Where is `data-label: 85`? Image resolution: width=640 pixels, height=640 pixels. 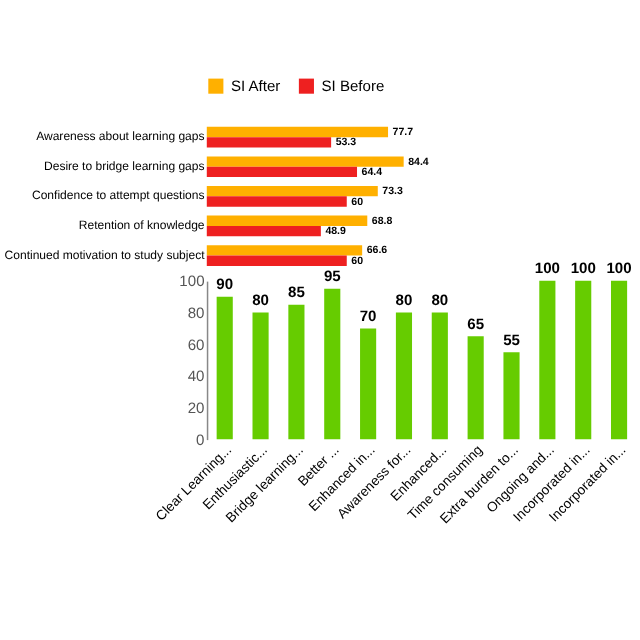
data-label: 85 is located at coordinates (296, 292).